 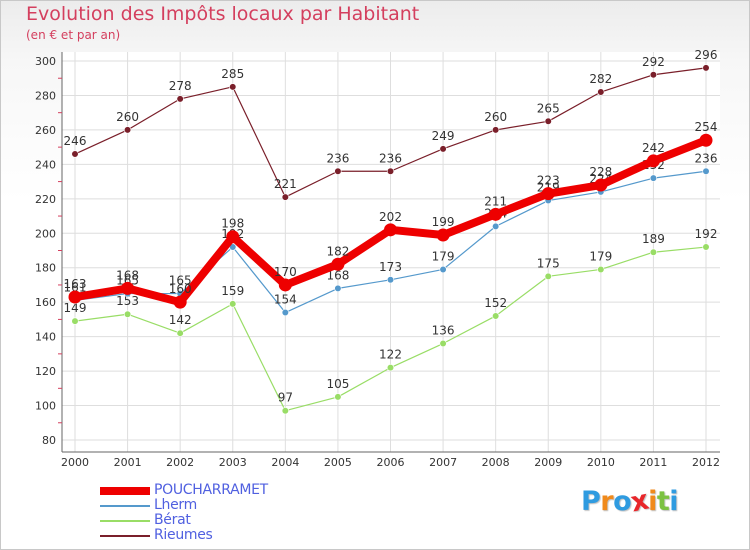 What do you see at coordinates (49, 440) in the screenshot?
I see `y-tick-label: 80` at bounding box center [49, 440].